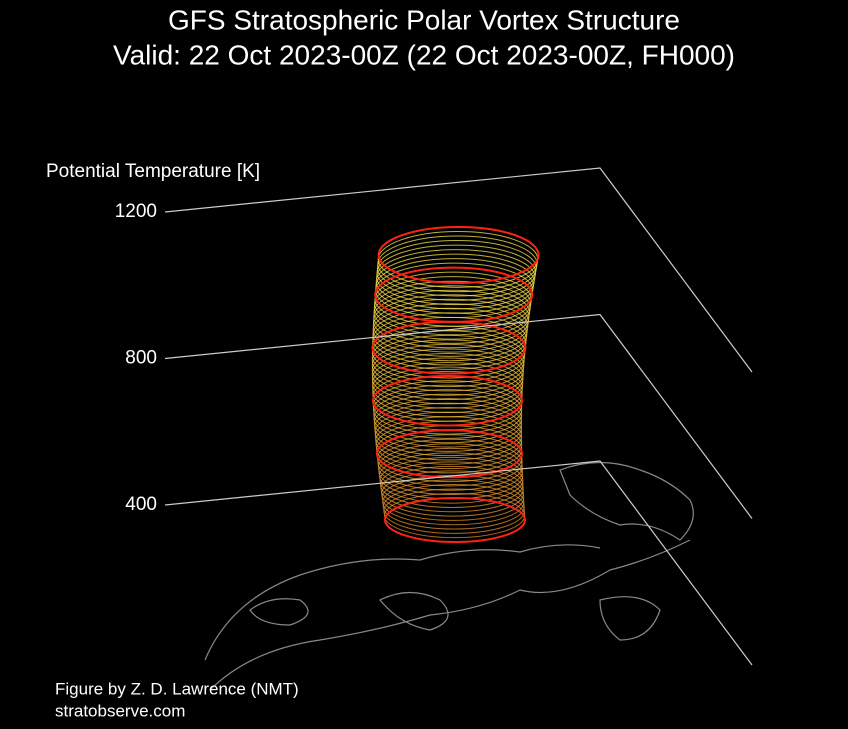 The width and height of the screenshot is (848, 729). Describe the element at coordinates (141, 504) in the screenshot. I see `z-tick-label: 400` at that location.